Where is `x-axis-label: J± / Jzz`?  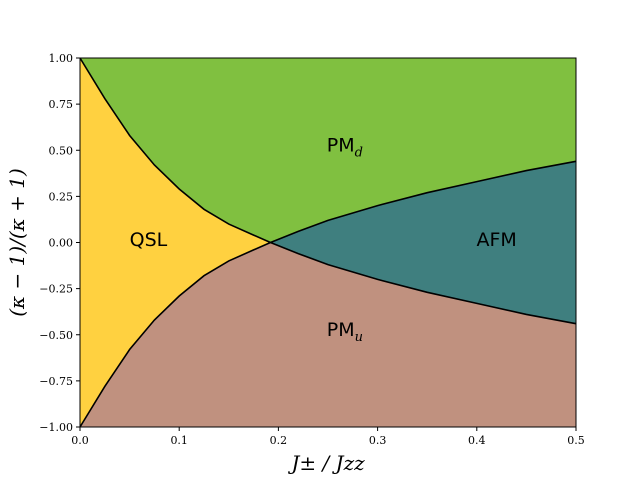
x-axis-label: J± / Jzz is located at coordinates (326, 463).